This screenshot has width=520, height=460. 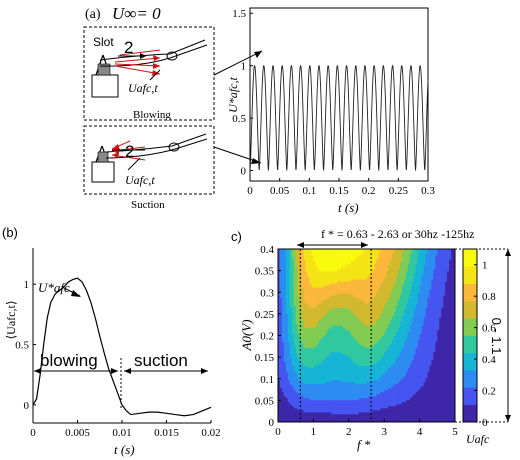 What do you see at coordinates (161, 360) in the screenshot?
I see `suction-label: suction` at bounding box center [161, 360].